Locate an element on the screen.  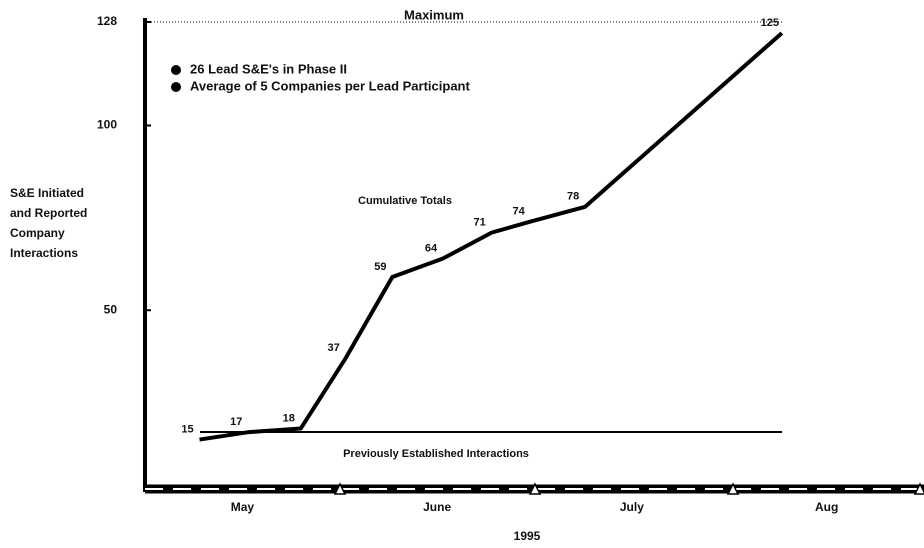
x-axis-label: 1995 is located at coordinates (527, 536).